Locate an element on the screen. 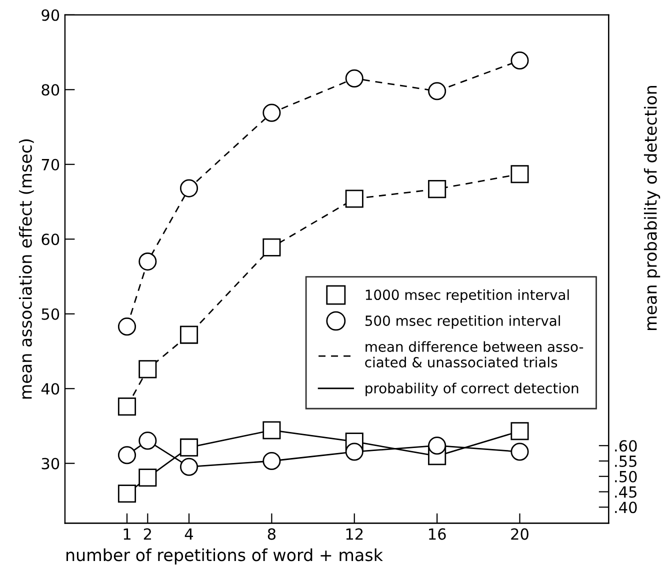  y2-axis-title: mean probability of detection is located at coordinates (652, 208).